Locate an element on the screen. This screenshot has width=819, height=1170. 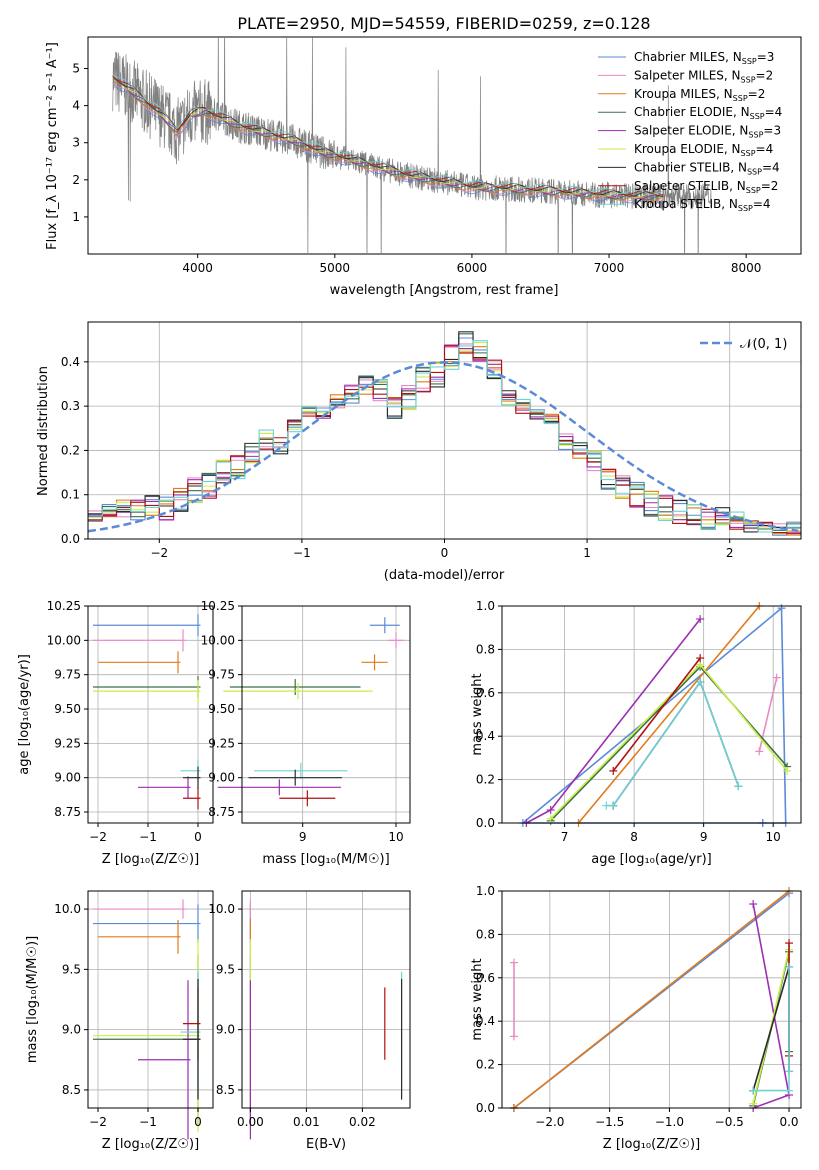
y-tick-label: 5 is located at coordinates (76, 69).